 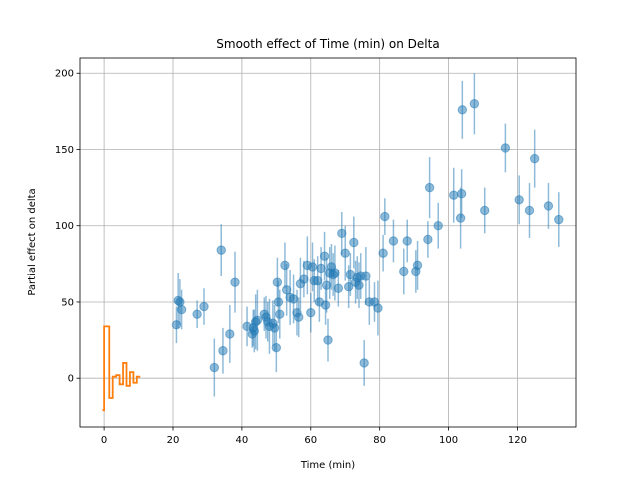 What do you see at coordinates (327, 465) in the screenshot?
I see `x-axis-label: Time (min)` at bounding box center [327, 465].